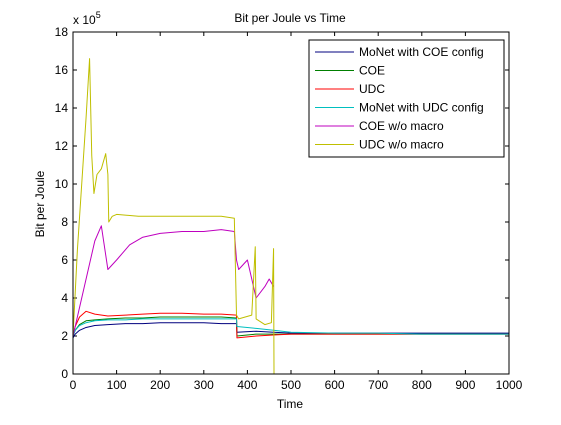  I want to click on legend-entry-label: MoNet with UDC config, so click(421, 108).